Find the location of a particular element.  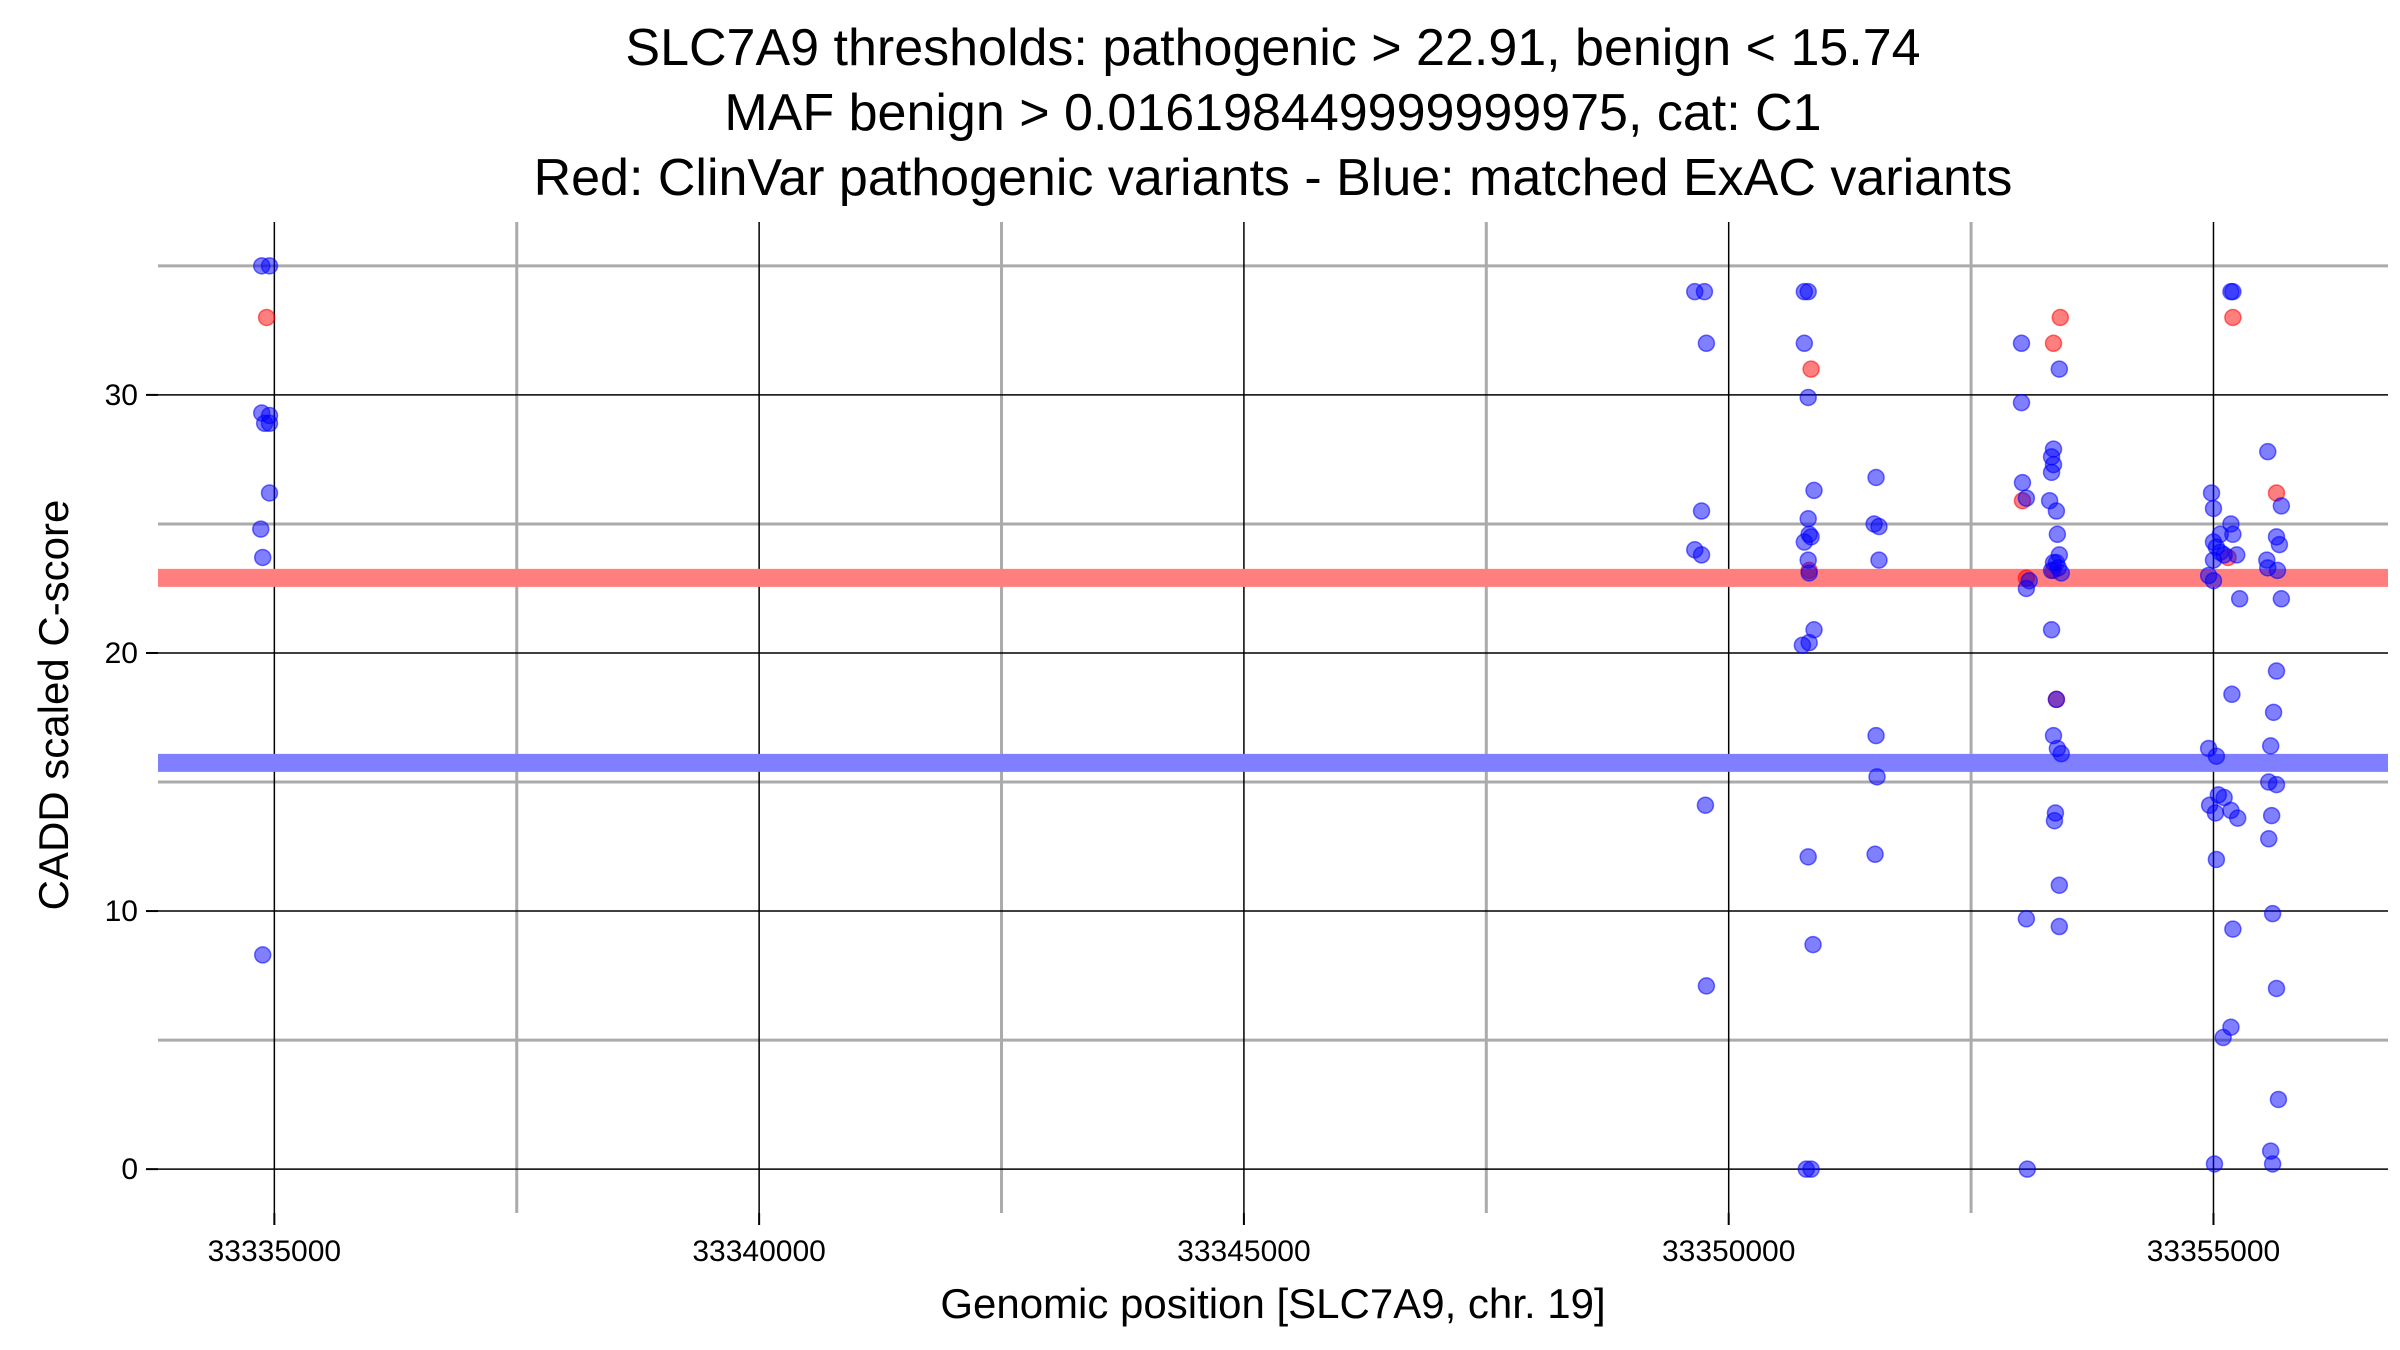

x-tick-label: 33345000 is located at coordinates (1243, 1251).